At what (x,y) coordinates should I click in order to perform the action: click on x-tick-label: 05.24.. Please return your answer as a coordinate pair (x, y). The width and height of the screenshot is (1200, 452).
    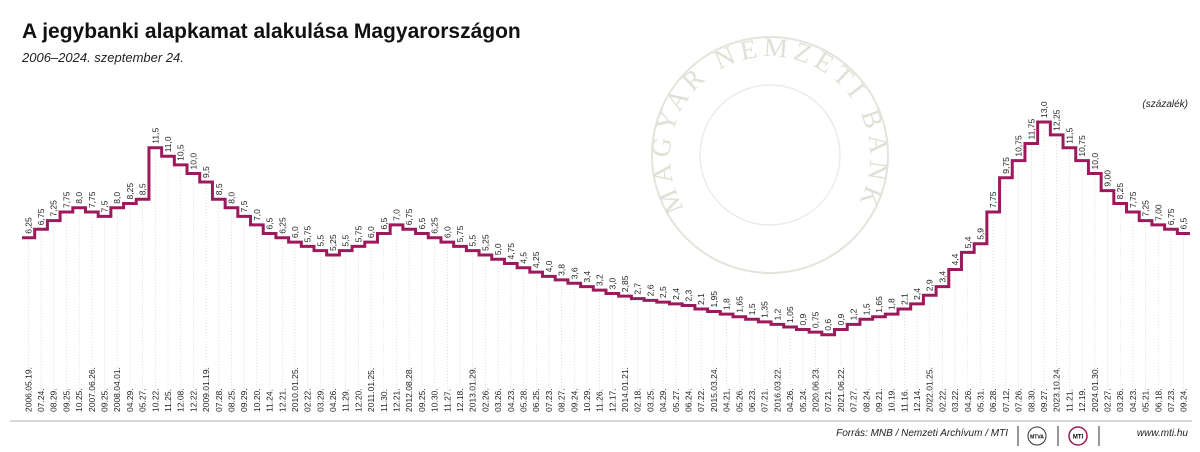
    Looking at the image, I should click on (803, 400).